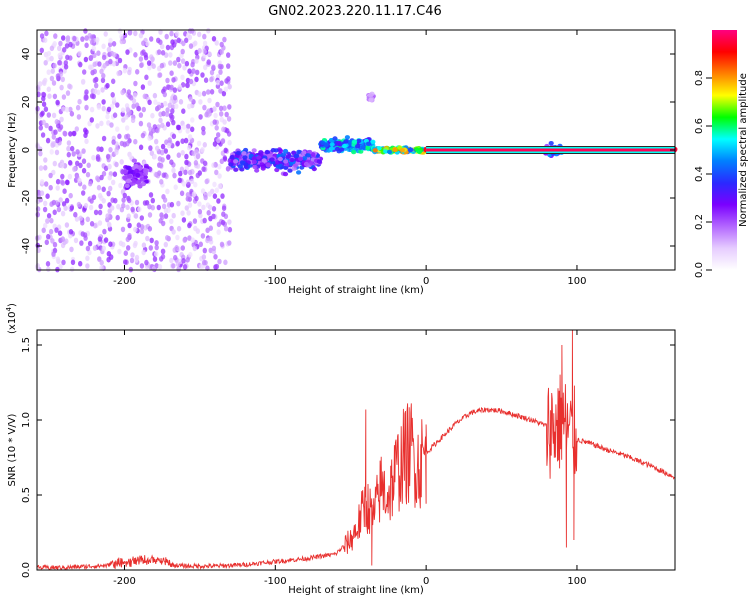 This screenshot has height=600, width=750. What do you see at coordinates (124, 281) in the screenshot?
I see `x-tick-label: -200` at bounding box center [124, 281].